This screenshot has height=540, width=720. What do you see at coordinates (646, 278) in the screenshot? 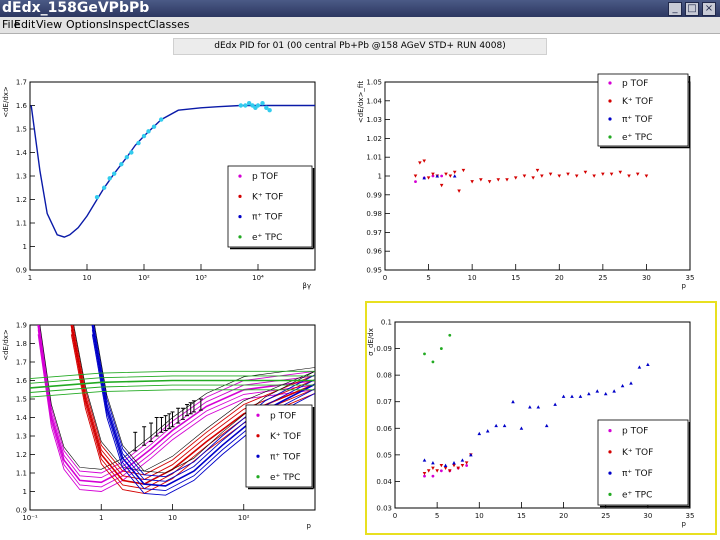
I see `x-tick-label-top-right: 30` at bounding box center [646, 278].